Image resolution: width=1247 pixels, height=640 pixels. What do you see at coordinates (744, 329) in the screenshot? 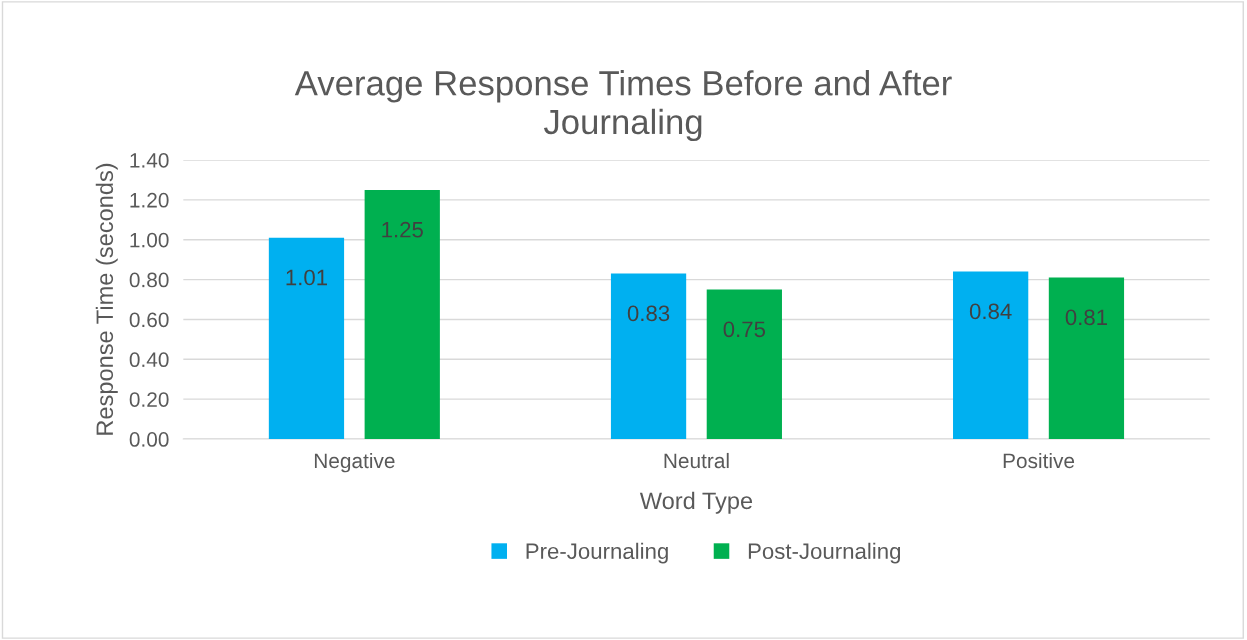
I see `data-label: 0.75` at bounding box center [744, 329].